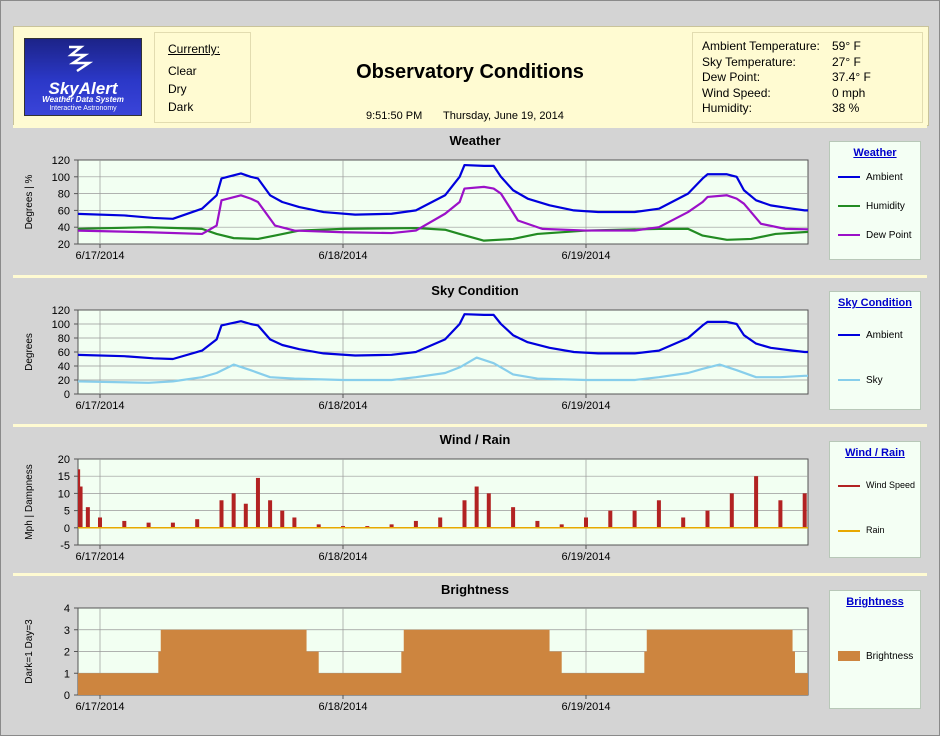 Image resolution: width=940 pixels, height=736 pixels. Describe the element at coordinates (475, 439) in the screenshot. I see `chart-title: Wind / Rain` at that location.